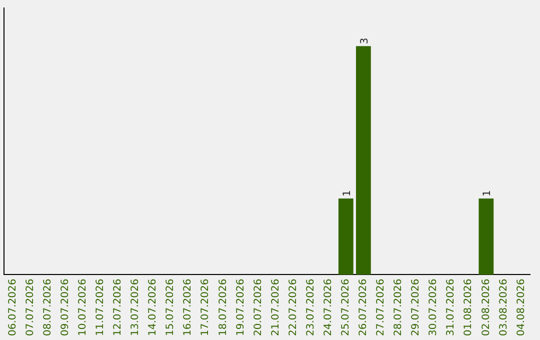  What do you see at coordinates (346, 307) in the screenshot?
I see `x-tick-label: 25.07.2026` at bounding box center [346, 307].